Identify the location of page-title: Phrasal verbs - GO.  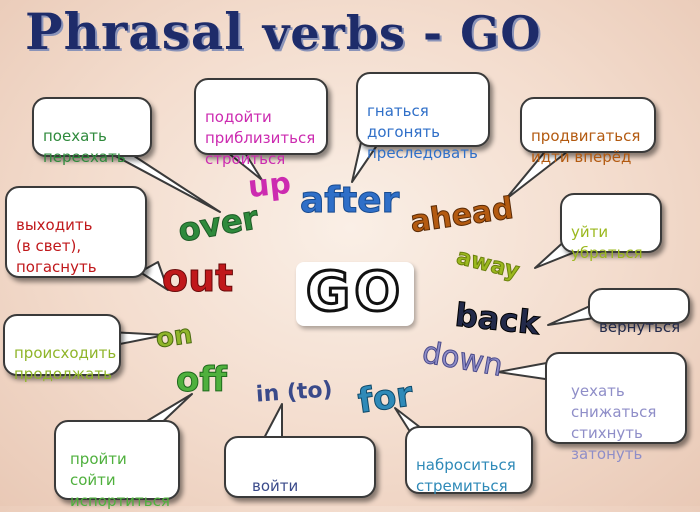
(355, 37).